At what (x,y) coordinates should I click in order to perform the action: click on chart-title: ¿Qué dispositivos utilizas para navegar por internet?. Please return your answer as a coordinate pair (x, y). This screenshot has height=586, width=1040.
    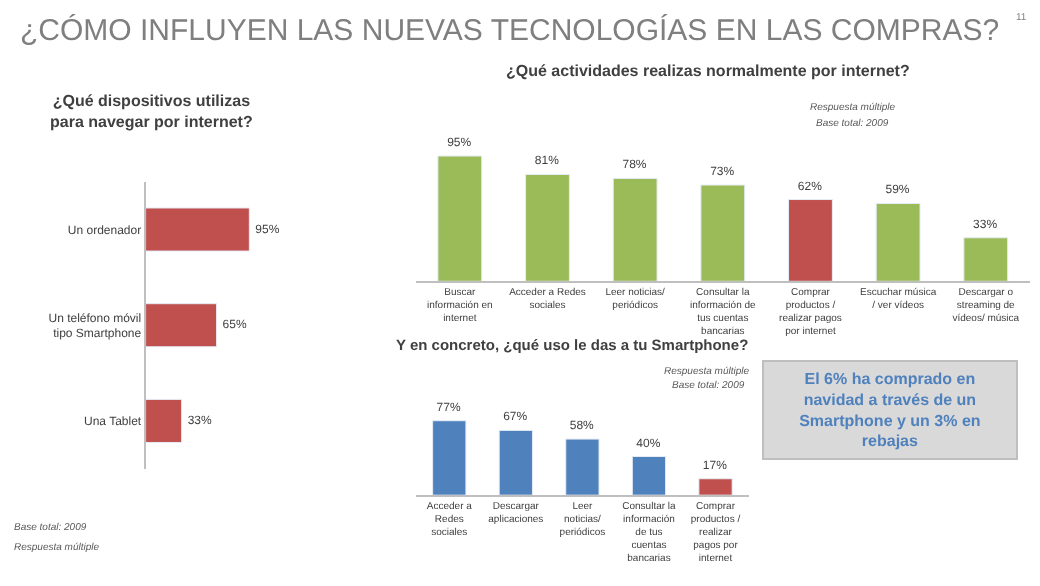
    Looking at the image, I should click on (151, 111).